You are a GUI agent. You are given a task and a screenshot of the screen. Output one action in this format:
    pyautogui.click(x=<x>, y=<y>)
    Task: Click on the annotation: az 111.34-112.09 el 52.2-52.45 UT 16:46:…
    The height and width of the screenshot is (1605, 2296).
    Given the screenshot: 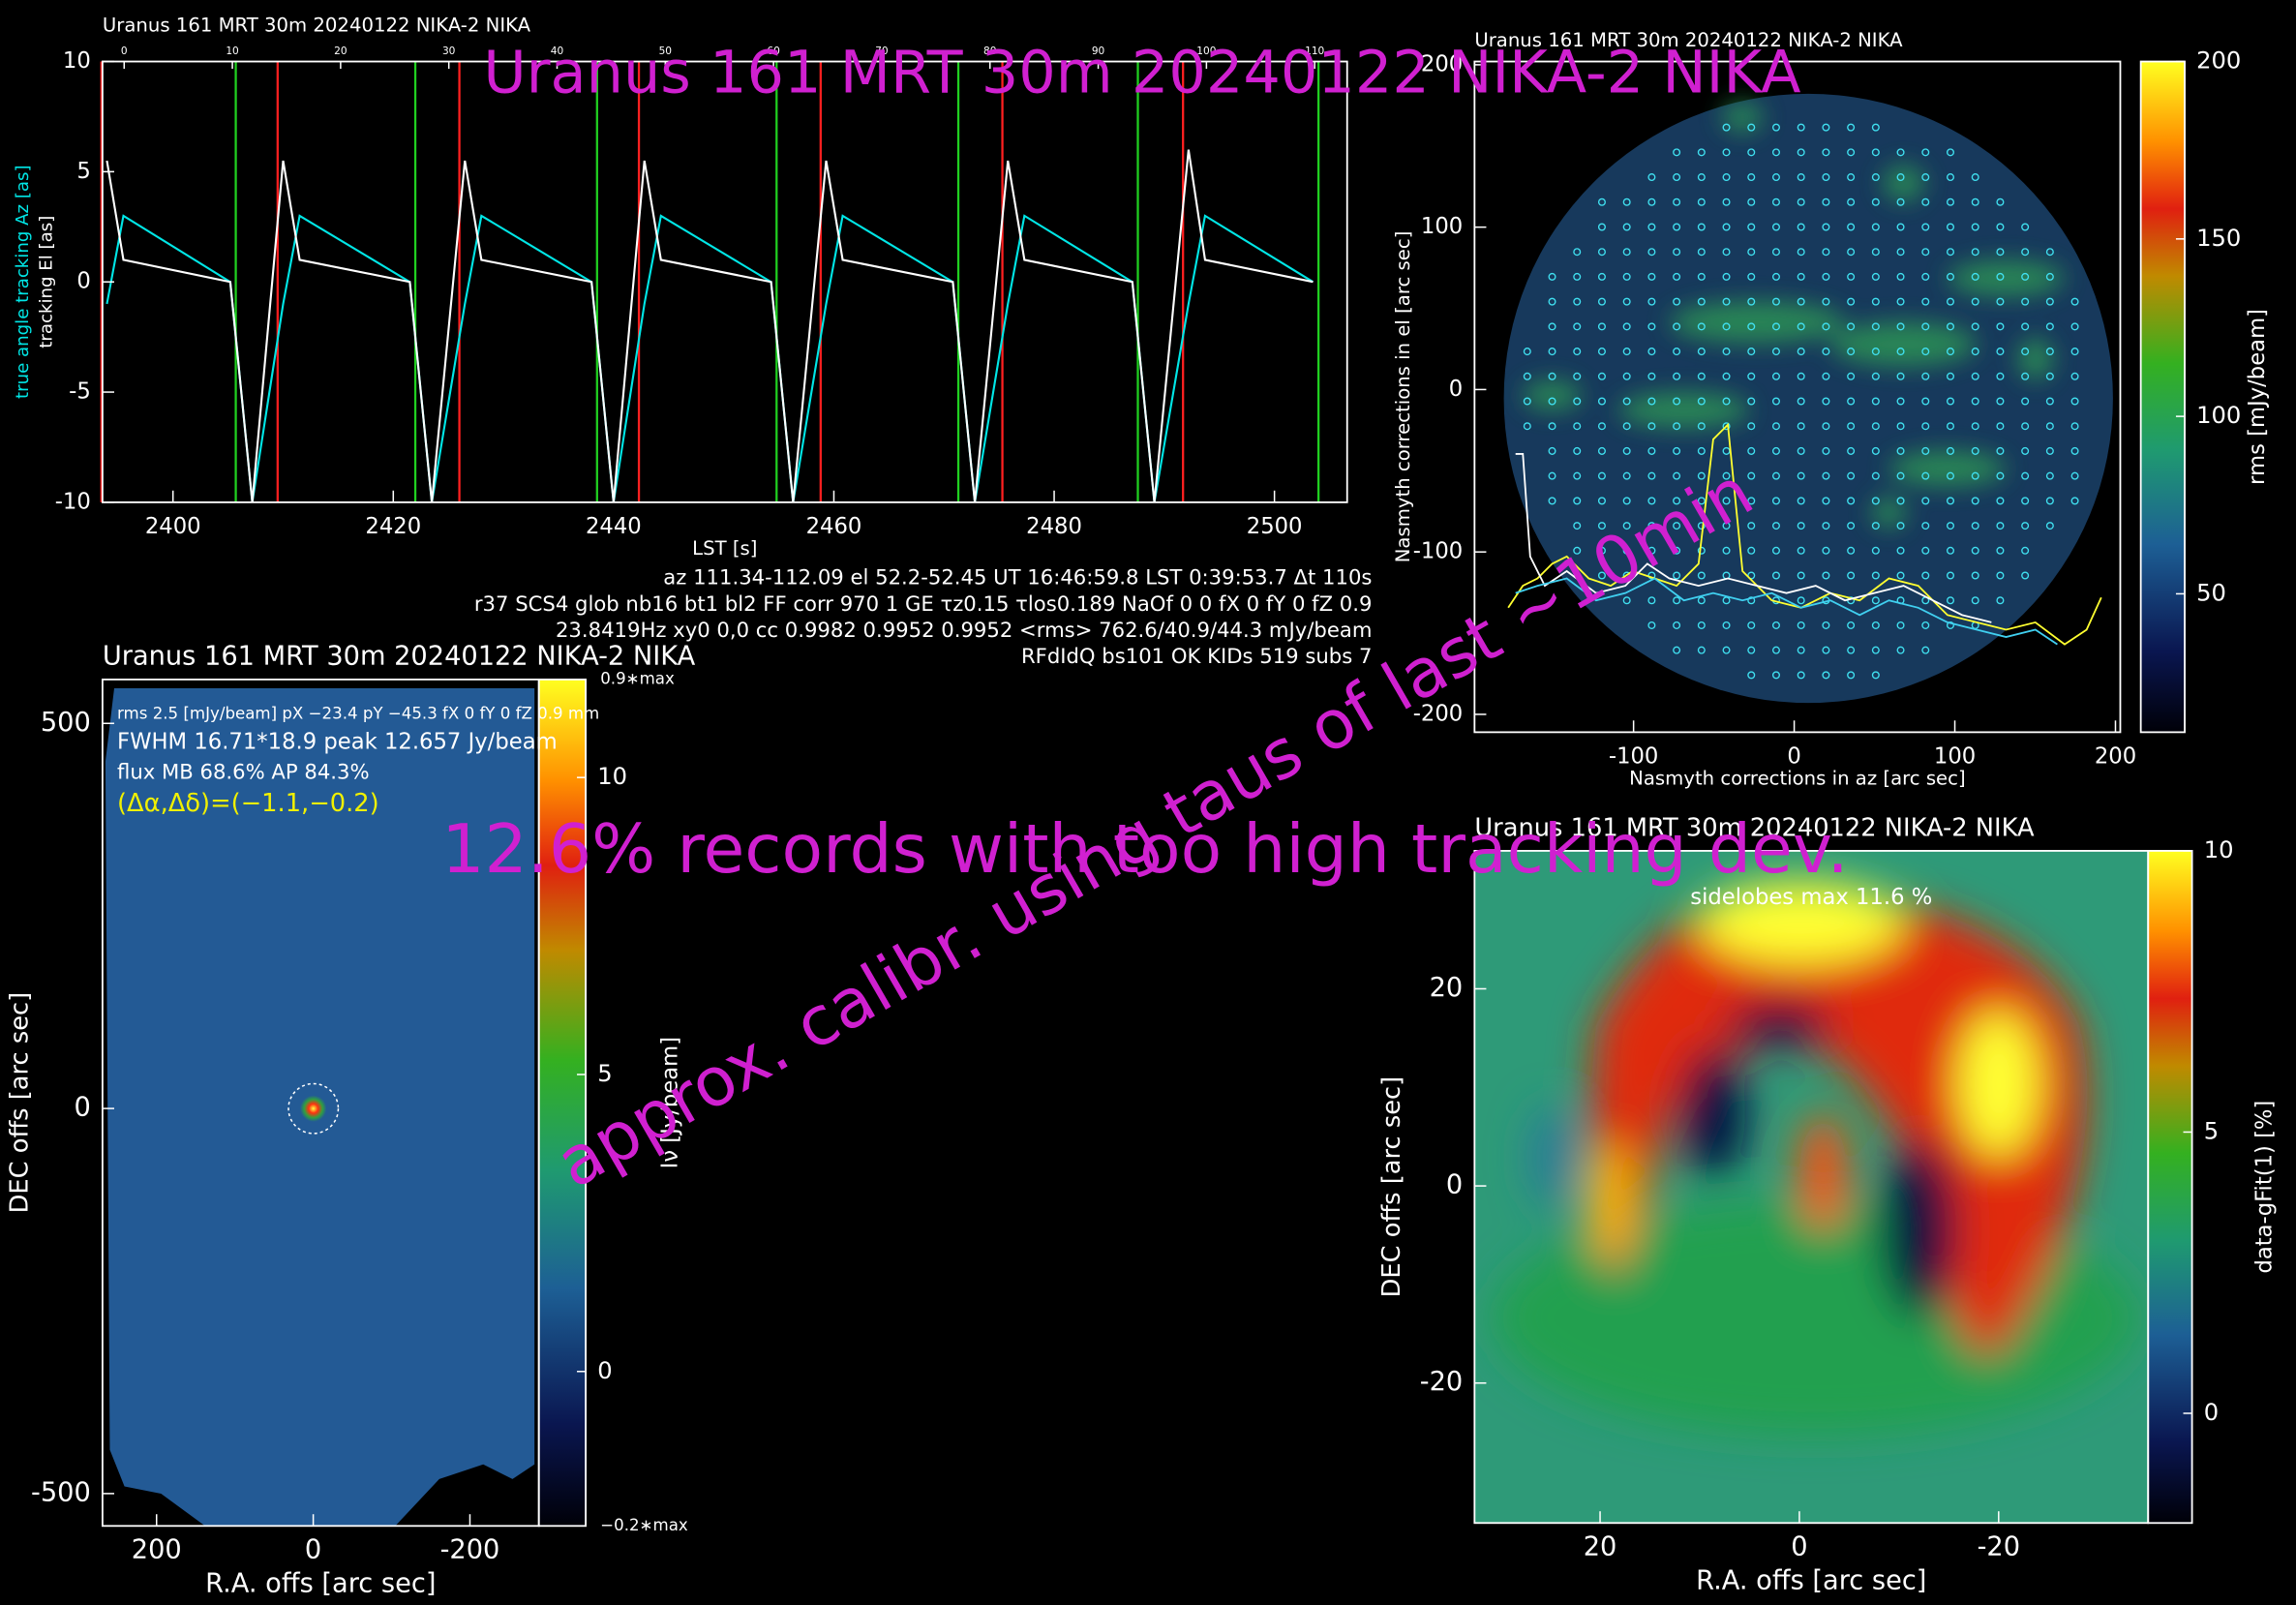 What is the action you would take?
    pyautogui.click(x=1017, y=577)
    